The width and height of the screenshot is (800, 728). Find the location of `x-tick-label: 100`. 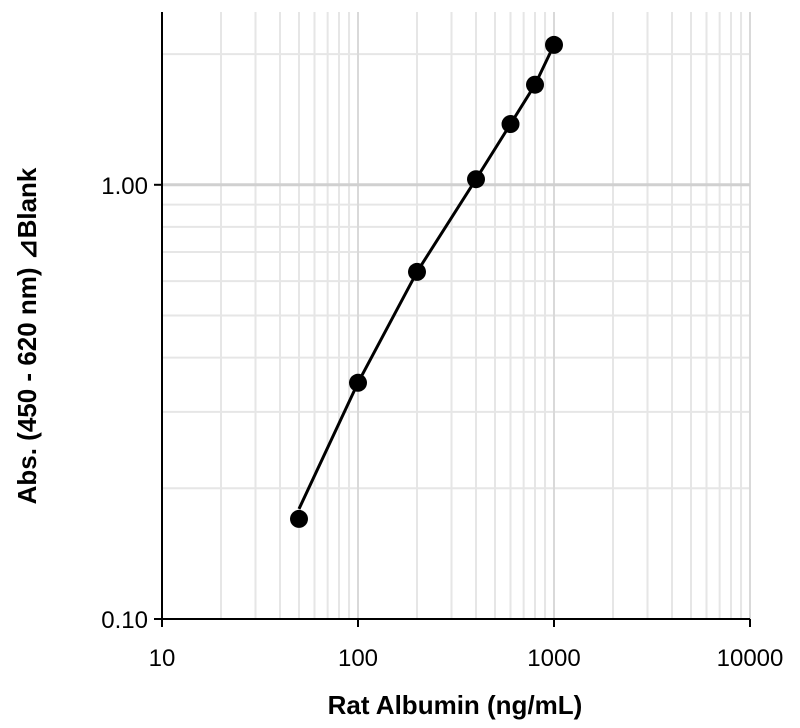

x-tick-label: 100 is located at coordinates (358, 658).